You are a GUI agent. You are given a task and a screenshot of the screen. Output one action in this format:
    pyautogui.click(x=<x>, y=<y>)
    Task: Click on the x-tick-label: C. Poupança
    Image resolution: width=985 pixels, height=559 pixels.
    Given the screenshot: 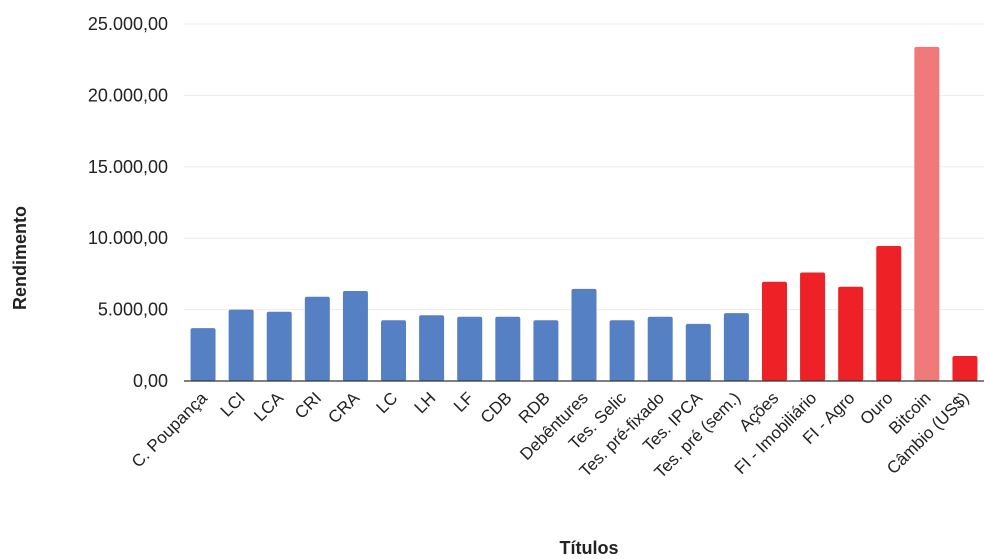 What is the action you would take?
    pyautogui.click(x=169, y=429)
    